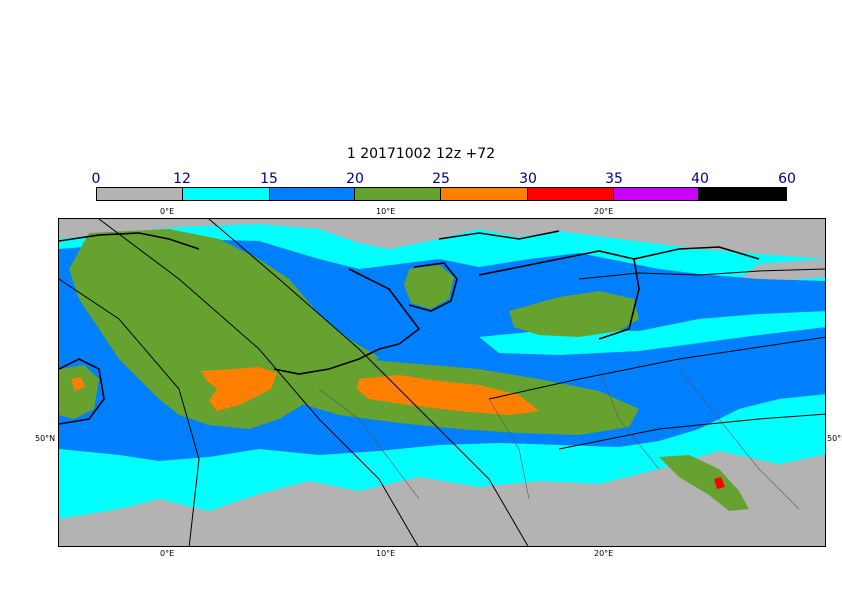 This screenshot has height=596, width=842. Describe the element at coordinates (269, 179) in the screenshot. I see `colorbar-label: 15` at that location.